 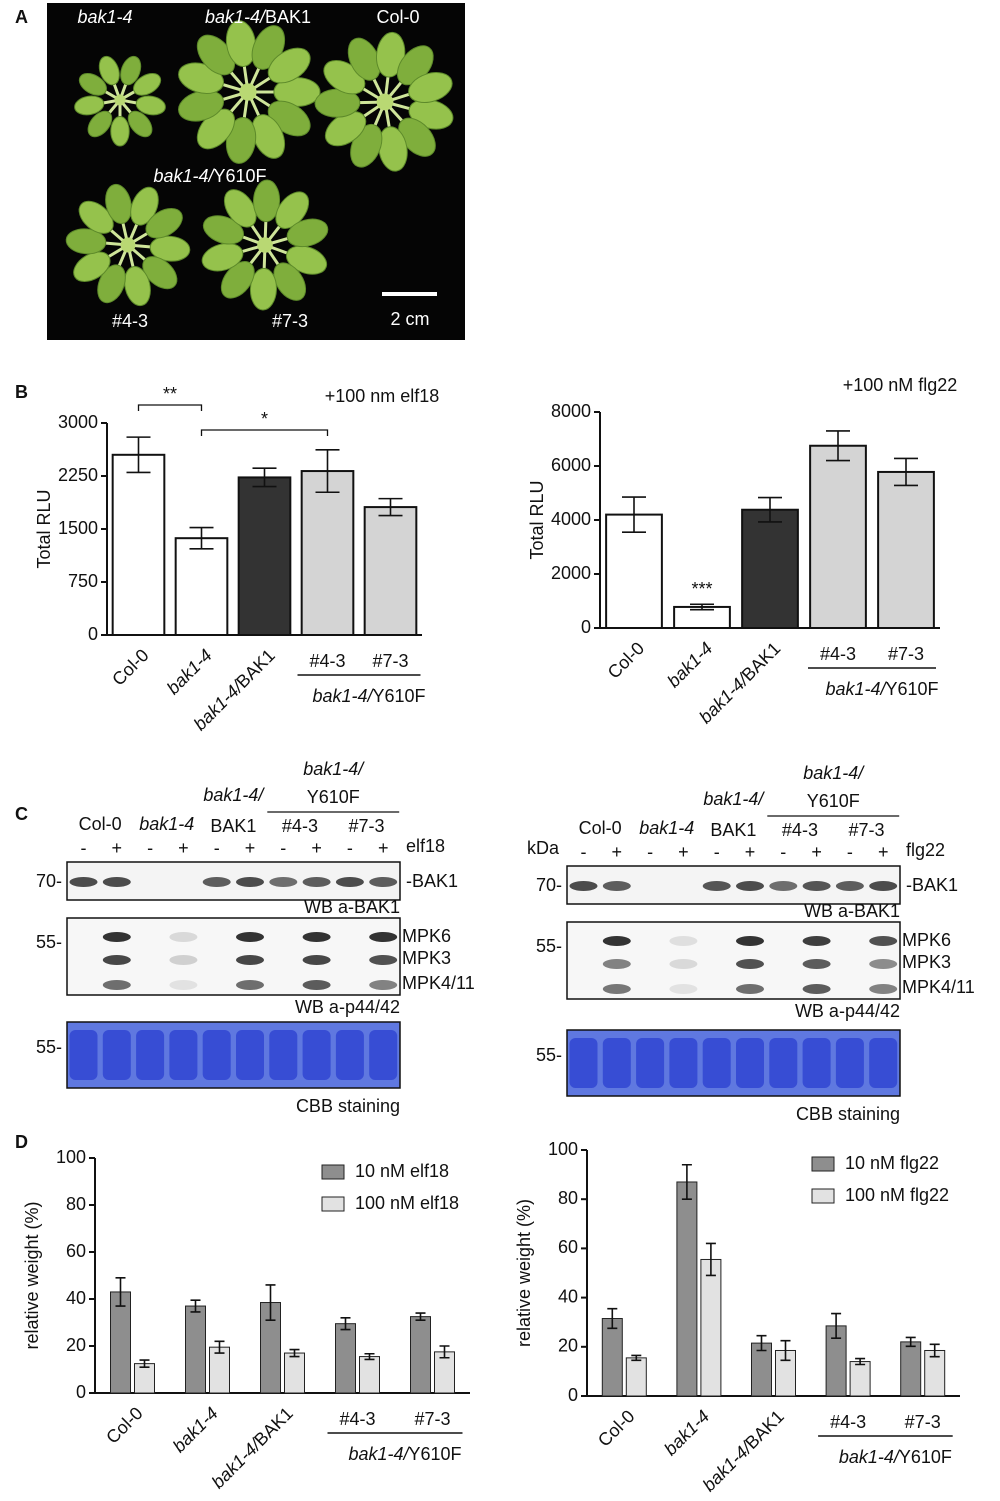 What do you see at coordinates (78, 475) in the screenshot?
I see `y-tick-label: 2250` at bounding box center [78, 475].